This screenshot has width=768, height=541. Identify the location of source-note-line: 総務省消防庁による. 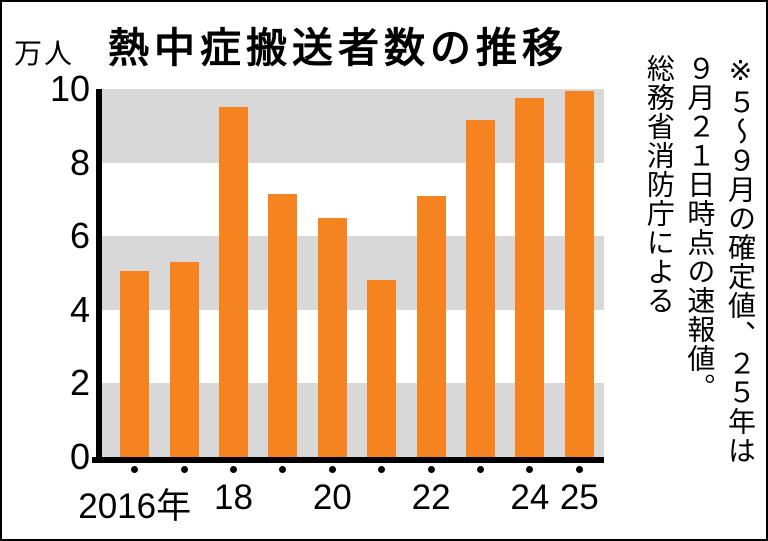
(659, 184).